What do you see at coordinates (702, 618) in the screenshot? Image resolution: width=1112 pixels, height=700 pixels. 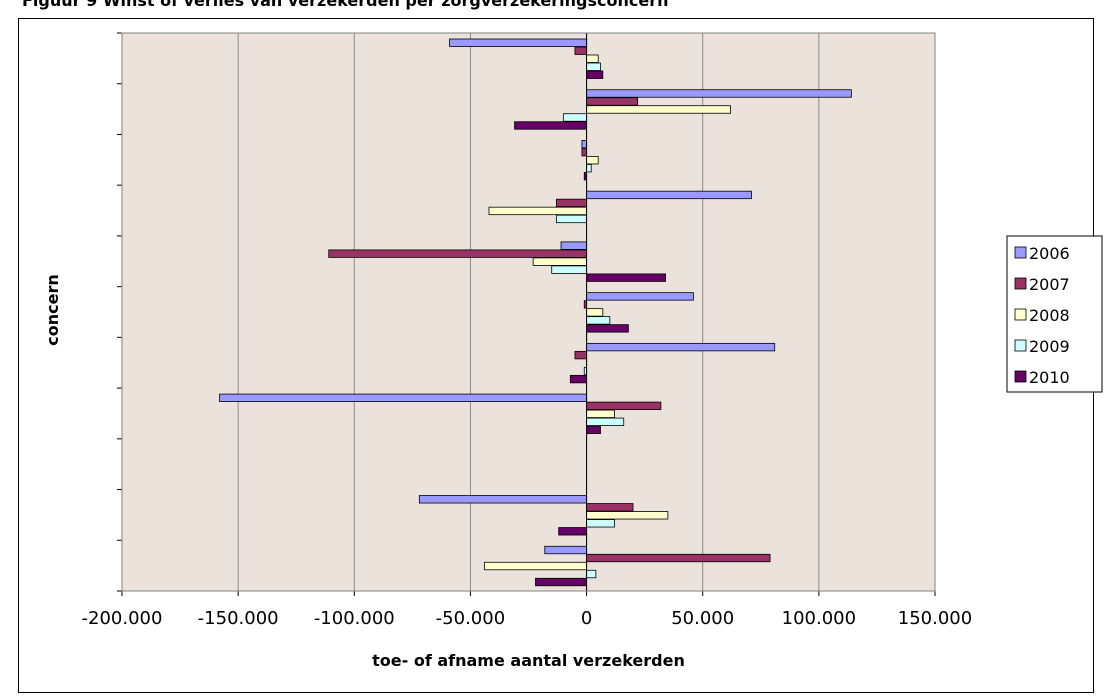 I see `x-tick-label: 50.000` at bounding box center [702, 618].